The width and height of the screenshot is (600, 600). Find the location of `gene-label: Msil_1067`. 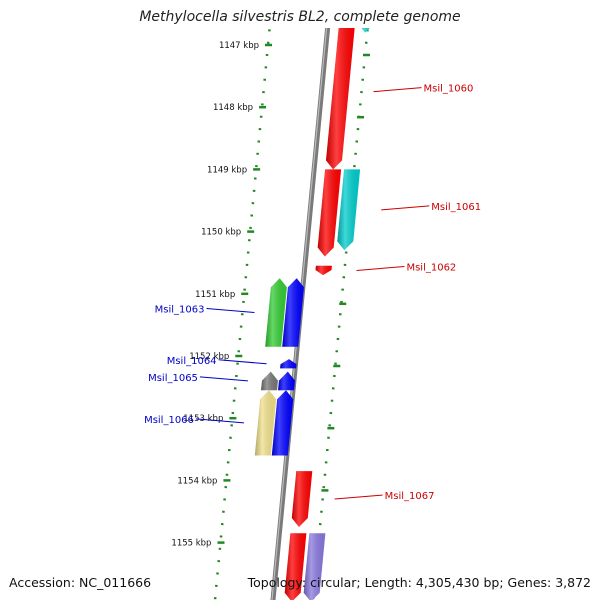

gene-label: Msil_1067 is located at coordinates (410, 496).